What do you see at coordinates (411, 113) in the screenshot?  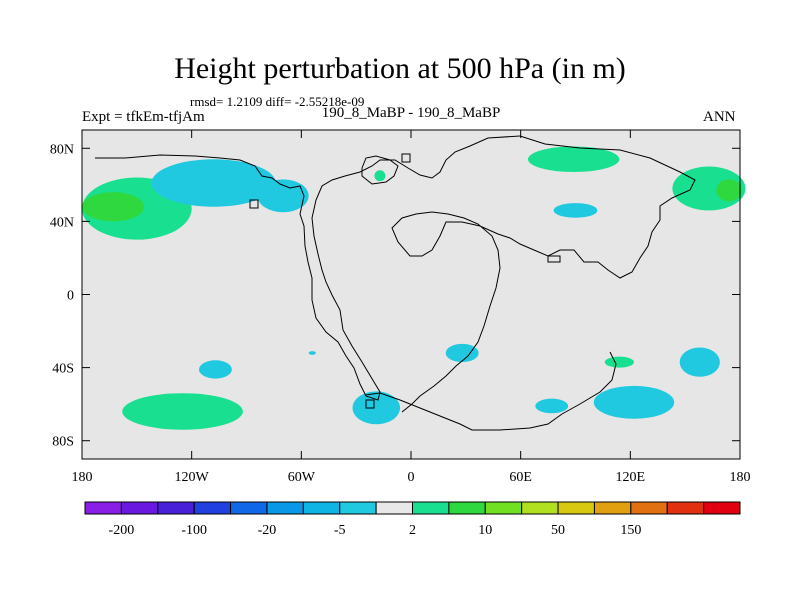 I see `case-label: 190_8_MaBP - 190_8_MaBP` at bounding box center [411, 113].